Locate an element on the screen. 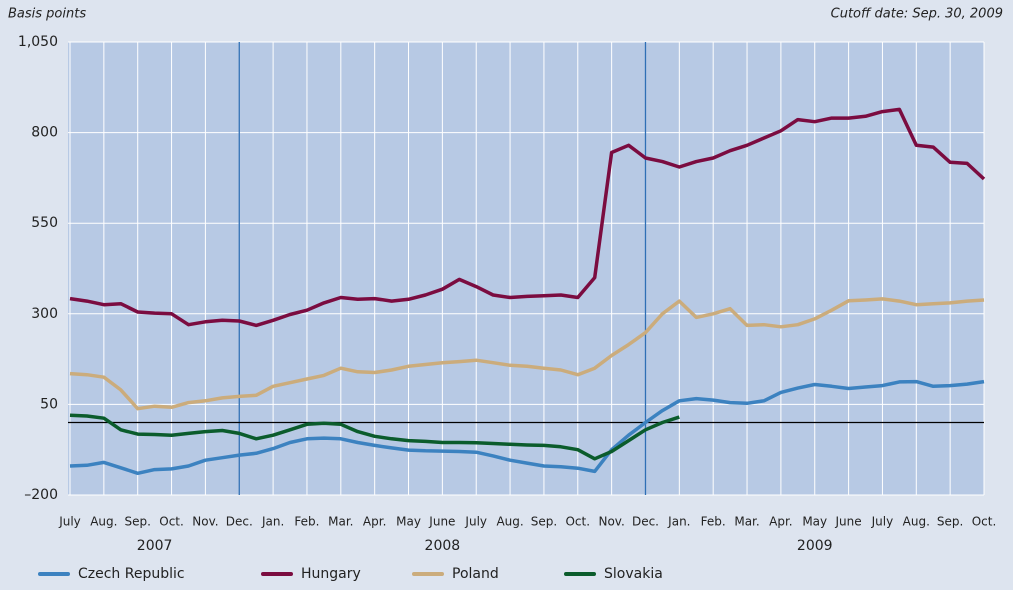 This screenshot has width=1013, height=590. legend-label: Poland is located at coordinates (475, 574).